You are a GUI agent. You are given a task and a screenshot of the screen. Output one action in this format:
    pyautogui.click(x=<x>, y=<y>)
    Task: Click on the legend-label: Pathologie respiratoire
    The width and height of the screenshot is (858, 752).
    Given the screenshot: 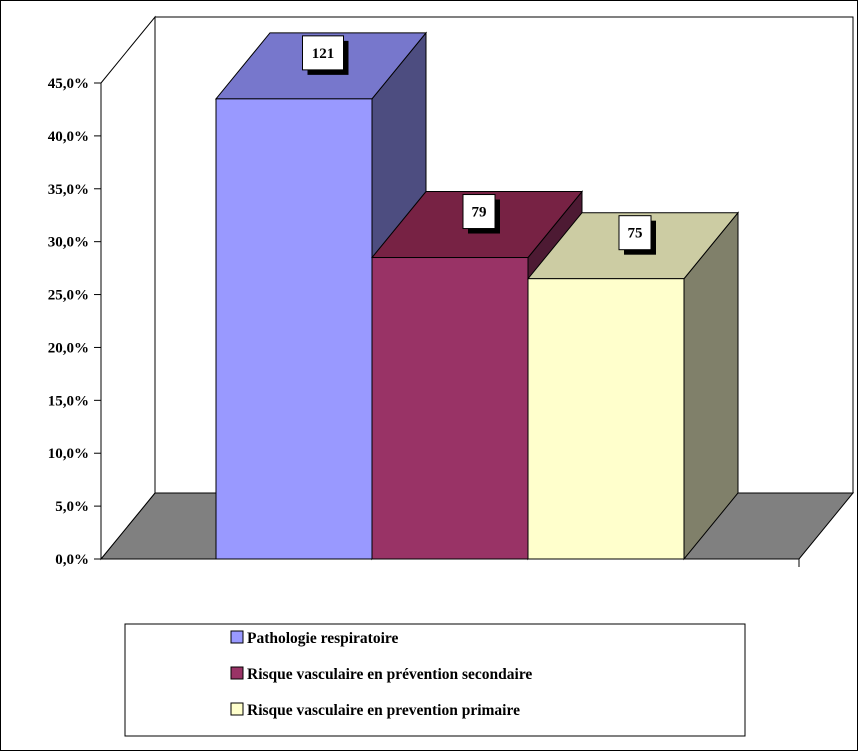 What is the action you would take?
    pyautogui.click(x=323, y=638)
    